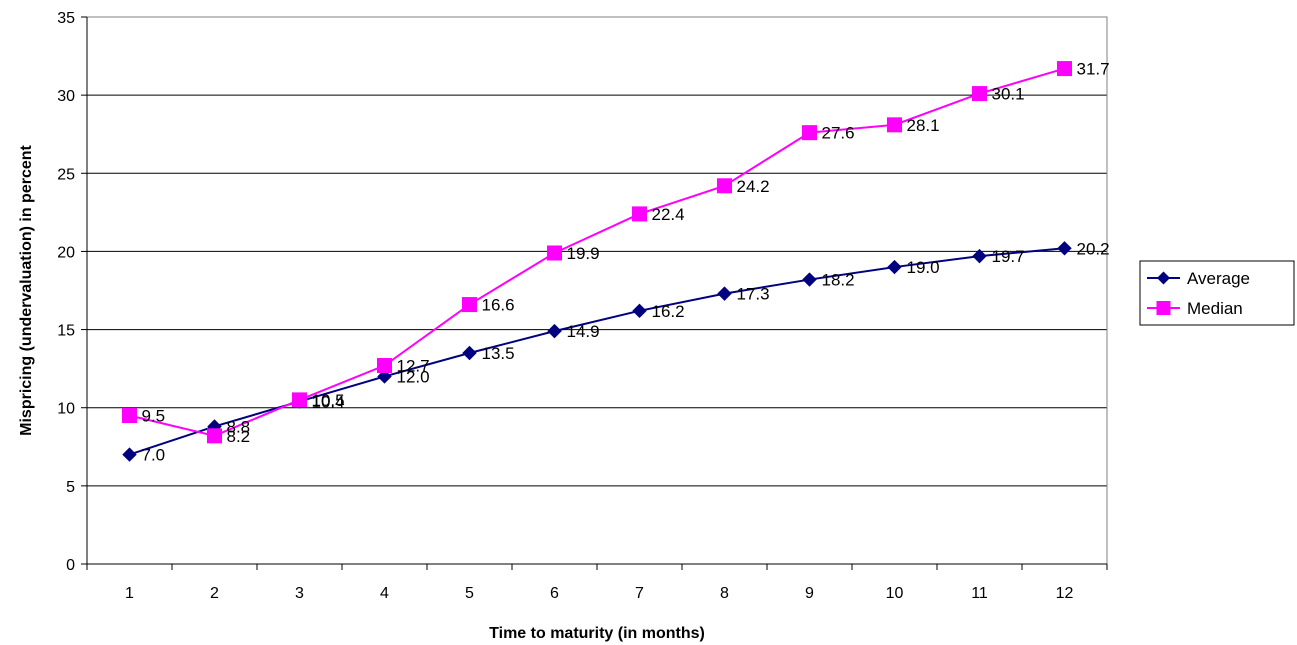 This screenshot has width=1297, height=645. I want to click on data-label: 10.5, so click(328, 400).